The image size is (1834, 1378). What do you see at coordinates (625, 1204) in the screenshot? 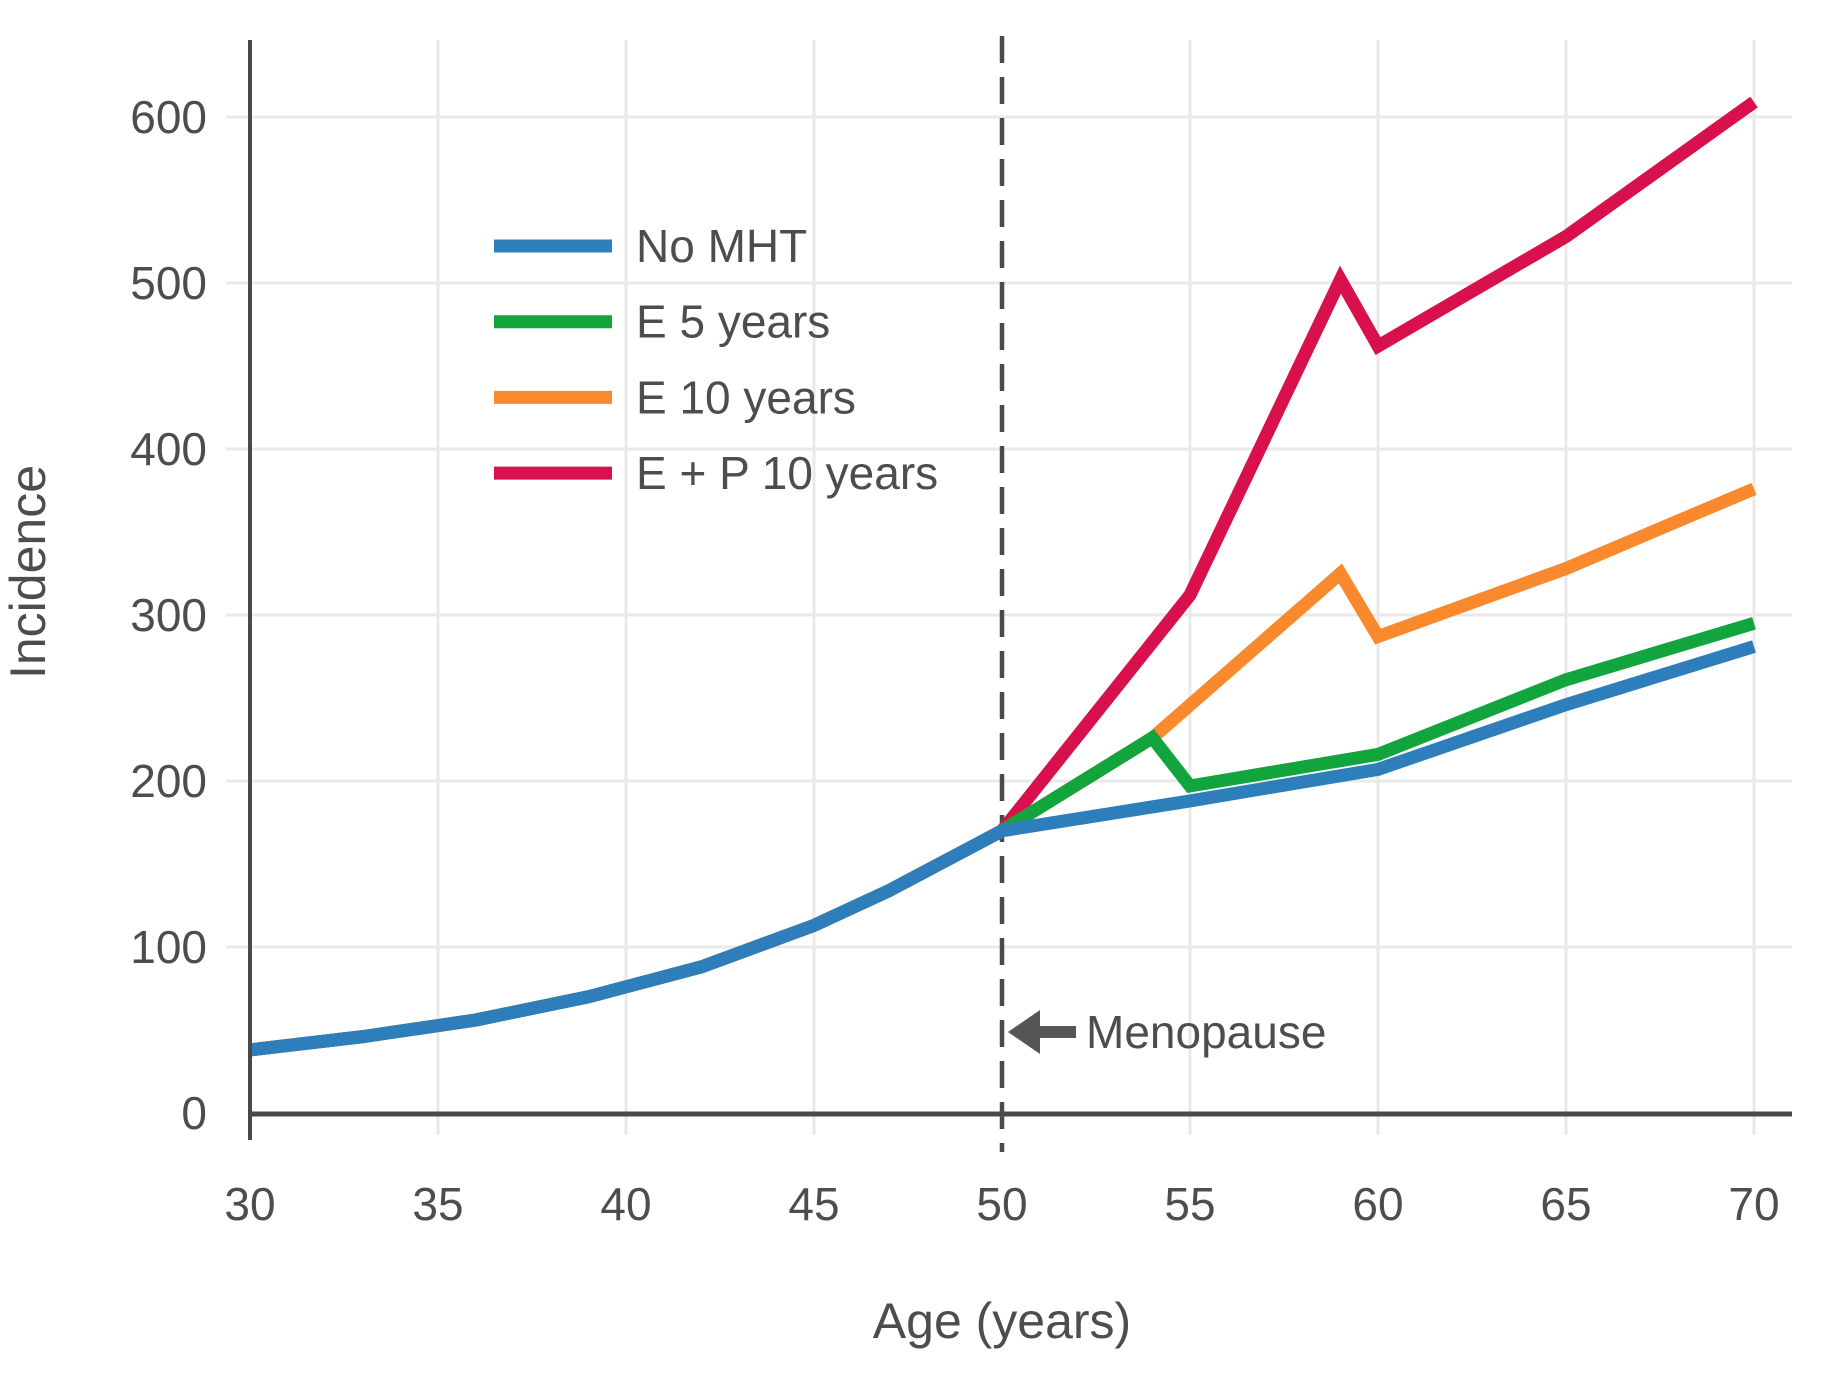
I see `x-tick-label: 40` at bounding box center [625, 1204].